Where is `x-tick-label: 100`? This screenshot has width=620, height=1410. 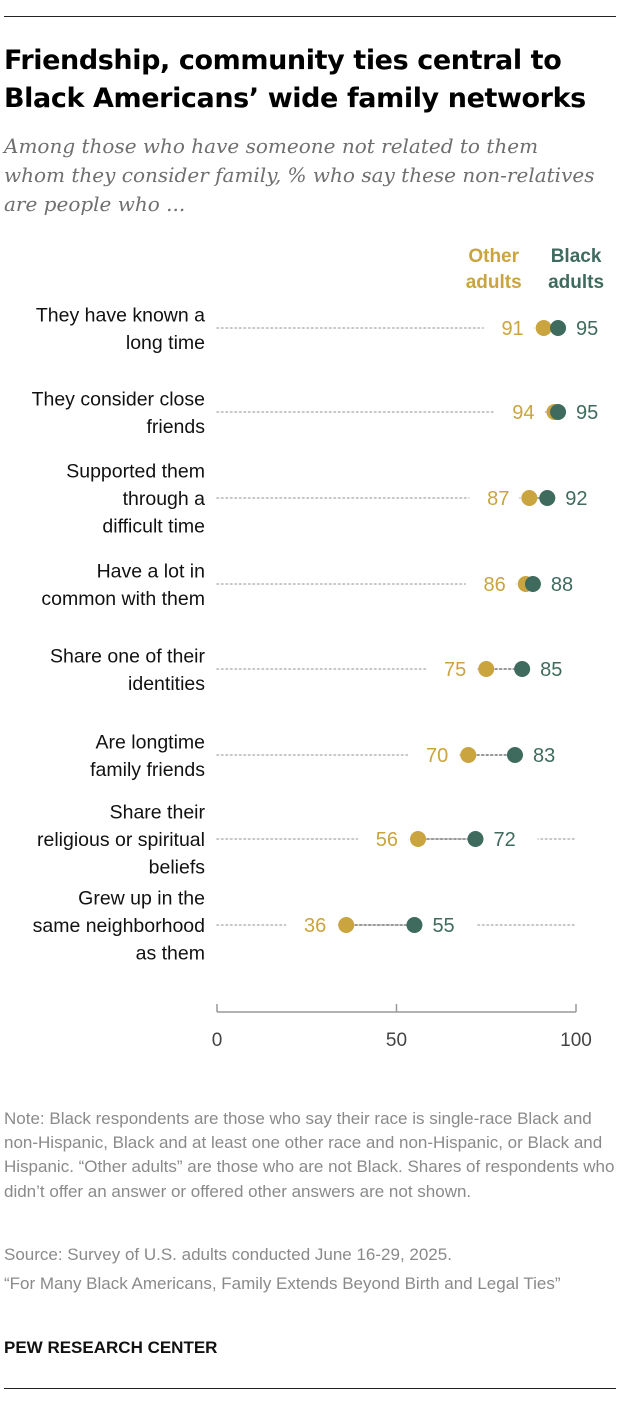
x-tick-label: 100 is located at coordinates (576, 1040).